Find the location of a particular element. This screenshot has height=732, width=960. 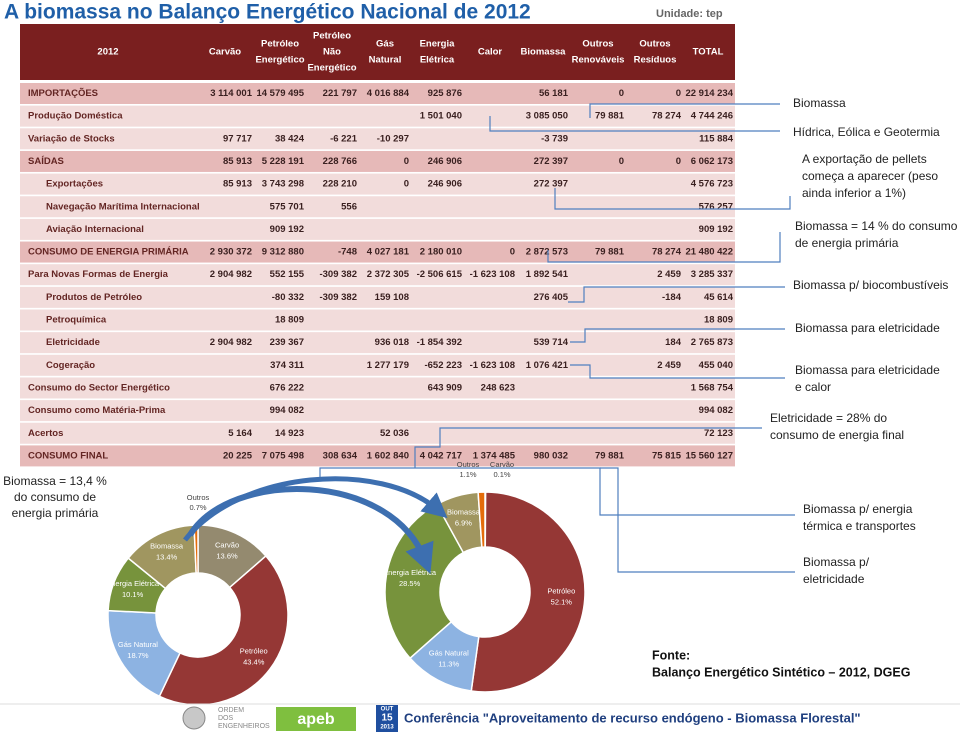

table-cell: 552 155 is located at coordinates (287, 274).